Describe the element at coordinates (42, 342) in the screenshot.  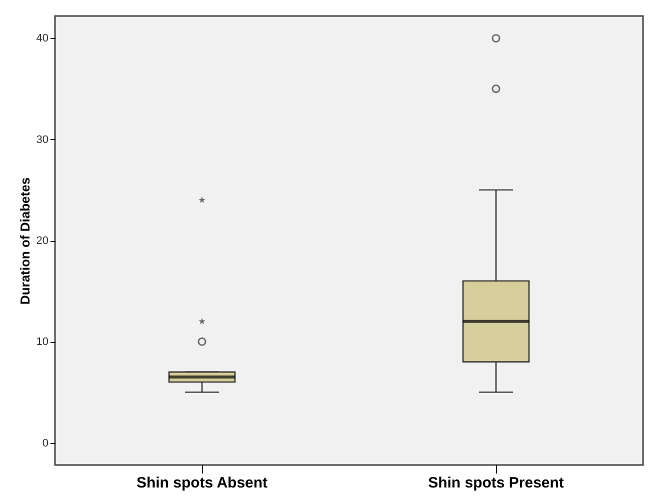
I see `y-tick-label: 10` at that location.